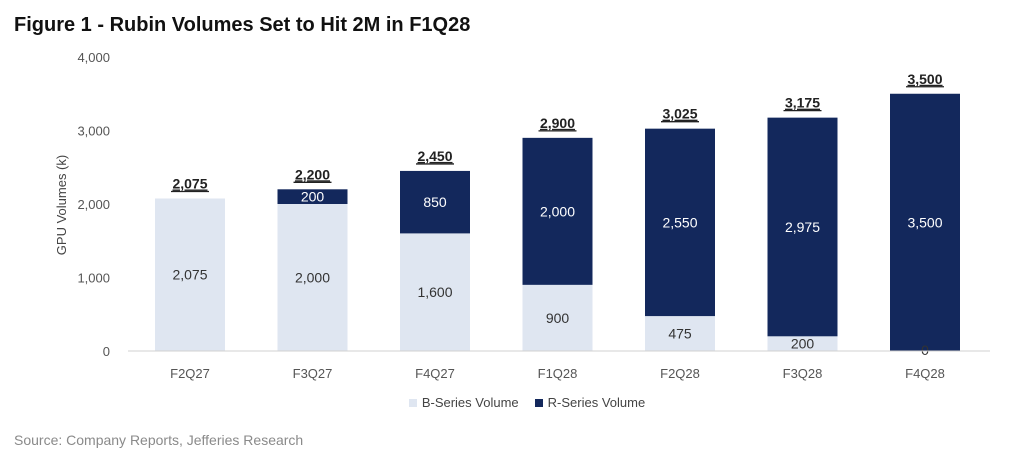 This screenshot has width=1024, height=476. Describe the element at coordinates (313, 373) in the screenshot. I see `x-tick-label: F3Q27` at that location.